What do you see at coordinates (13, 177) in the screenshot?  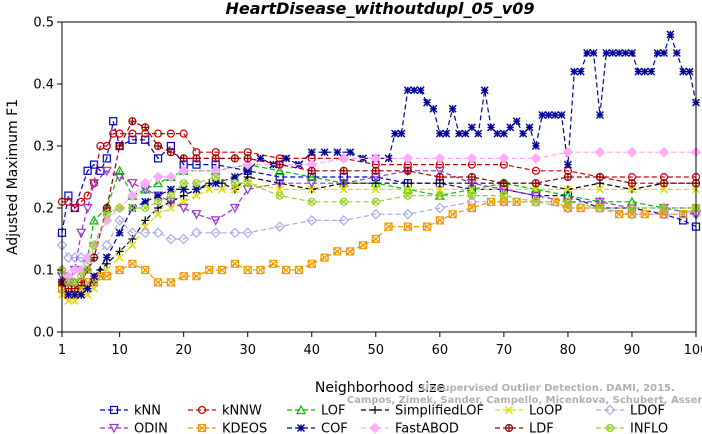 I see `y-axis-label: Adjusted Maximum F1` at bounding box center [13, 177].